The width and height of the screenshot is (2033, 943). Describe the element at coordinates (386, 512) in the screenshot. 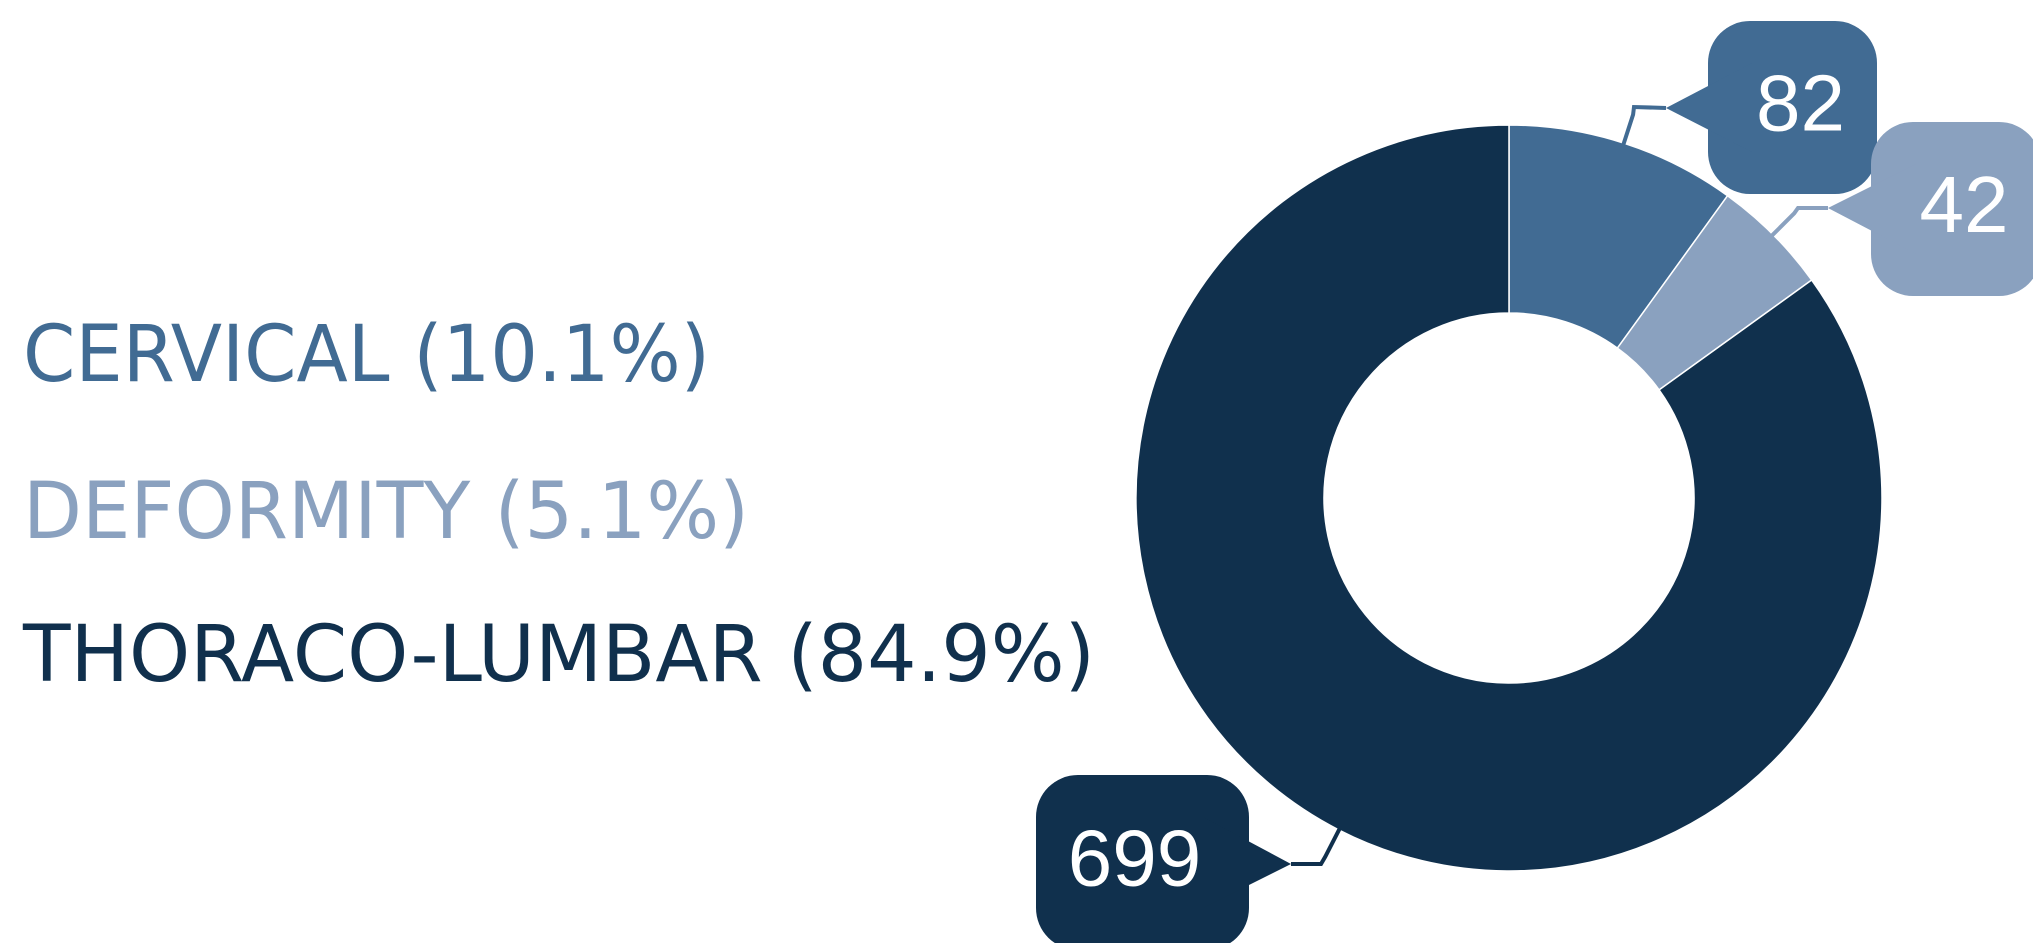

I see `legend-label: DEFORMITY (5.1%)` at that location.